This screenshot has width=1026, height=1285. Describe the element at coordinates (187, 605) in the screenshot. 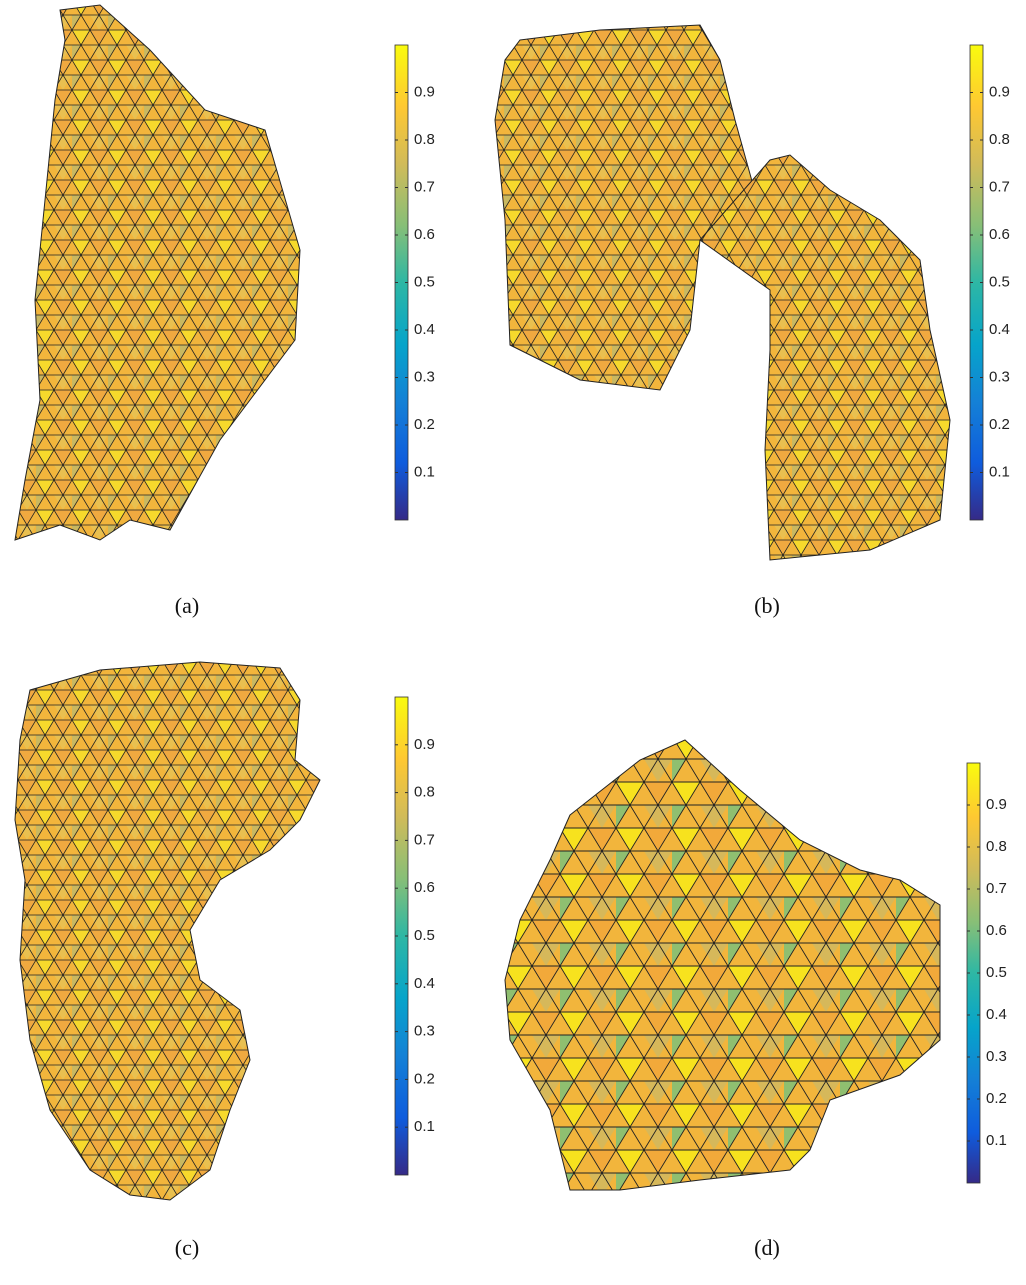

I see `caption: (a)` at that location.